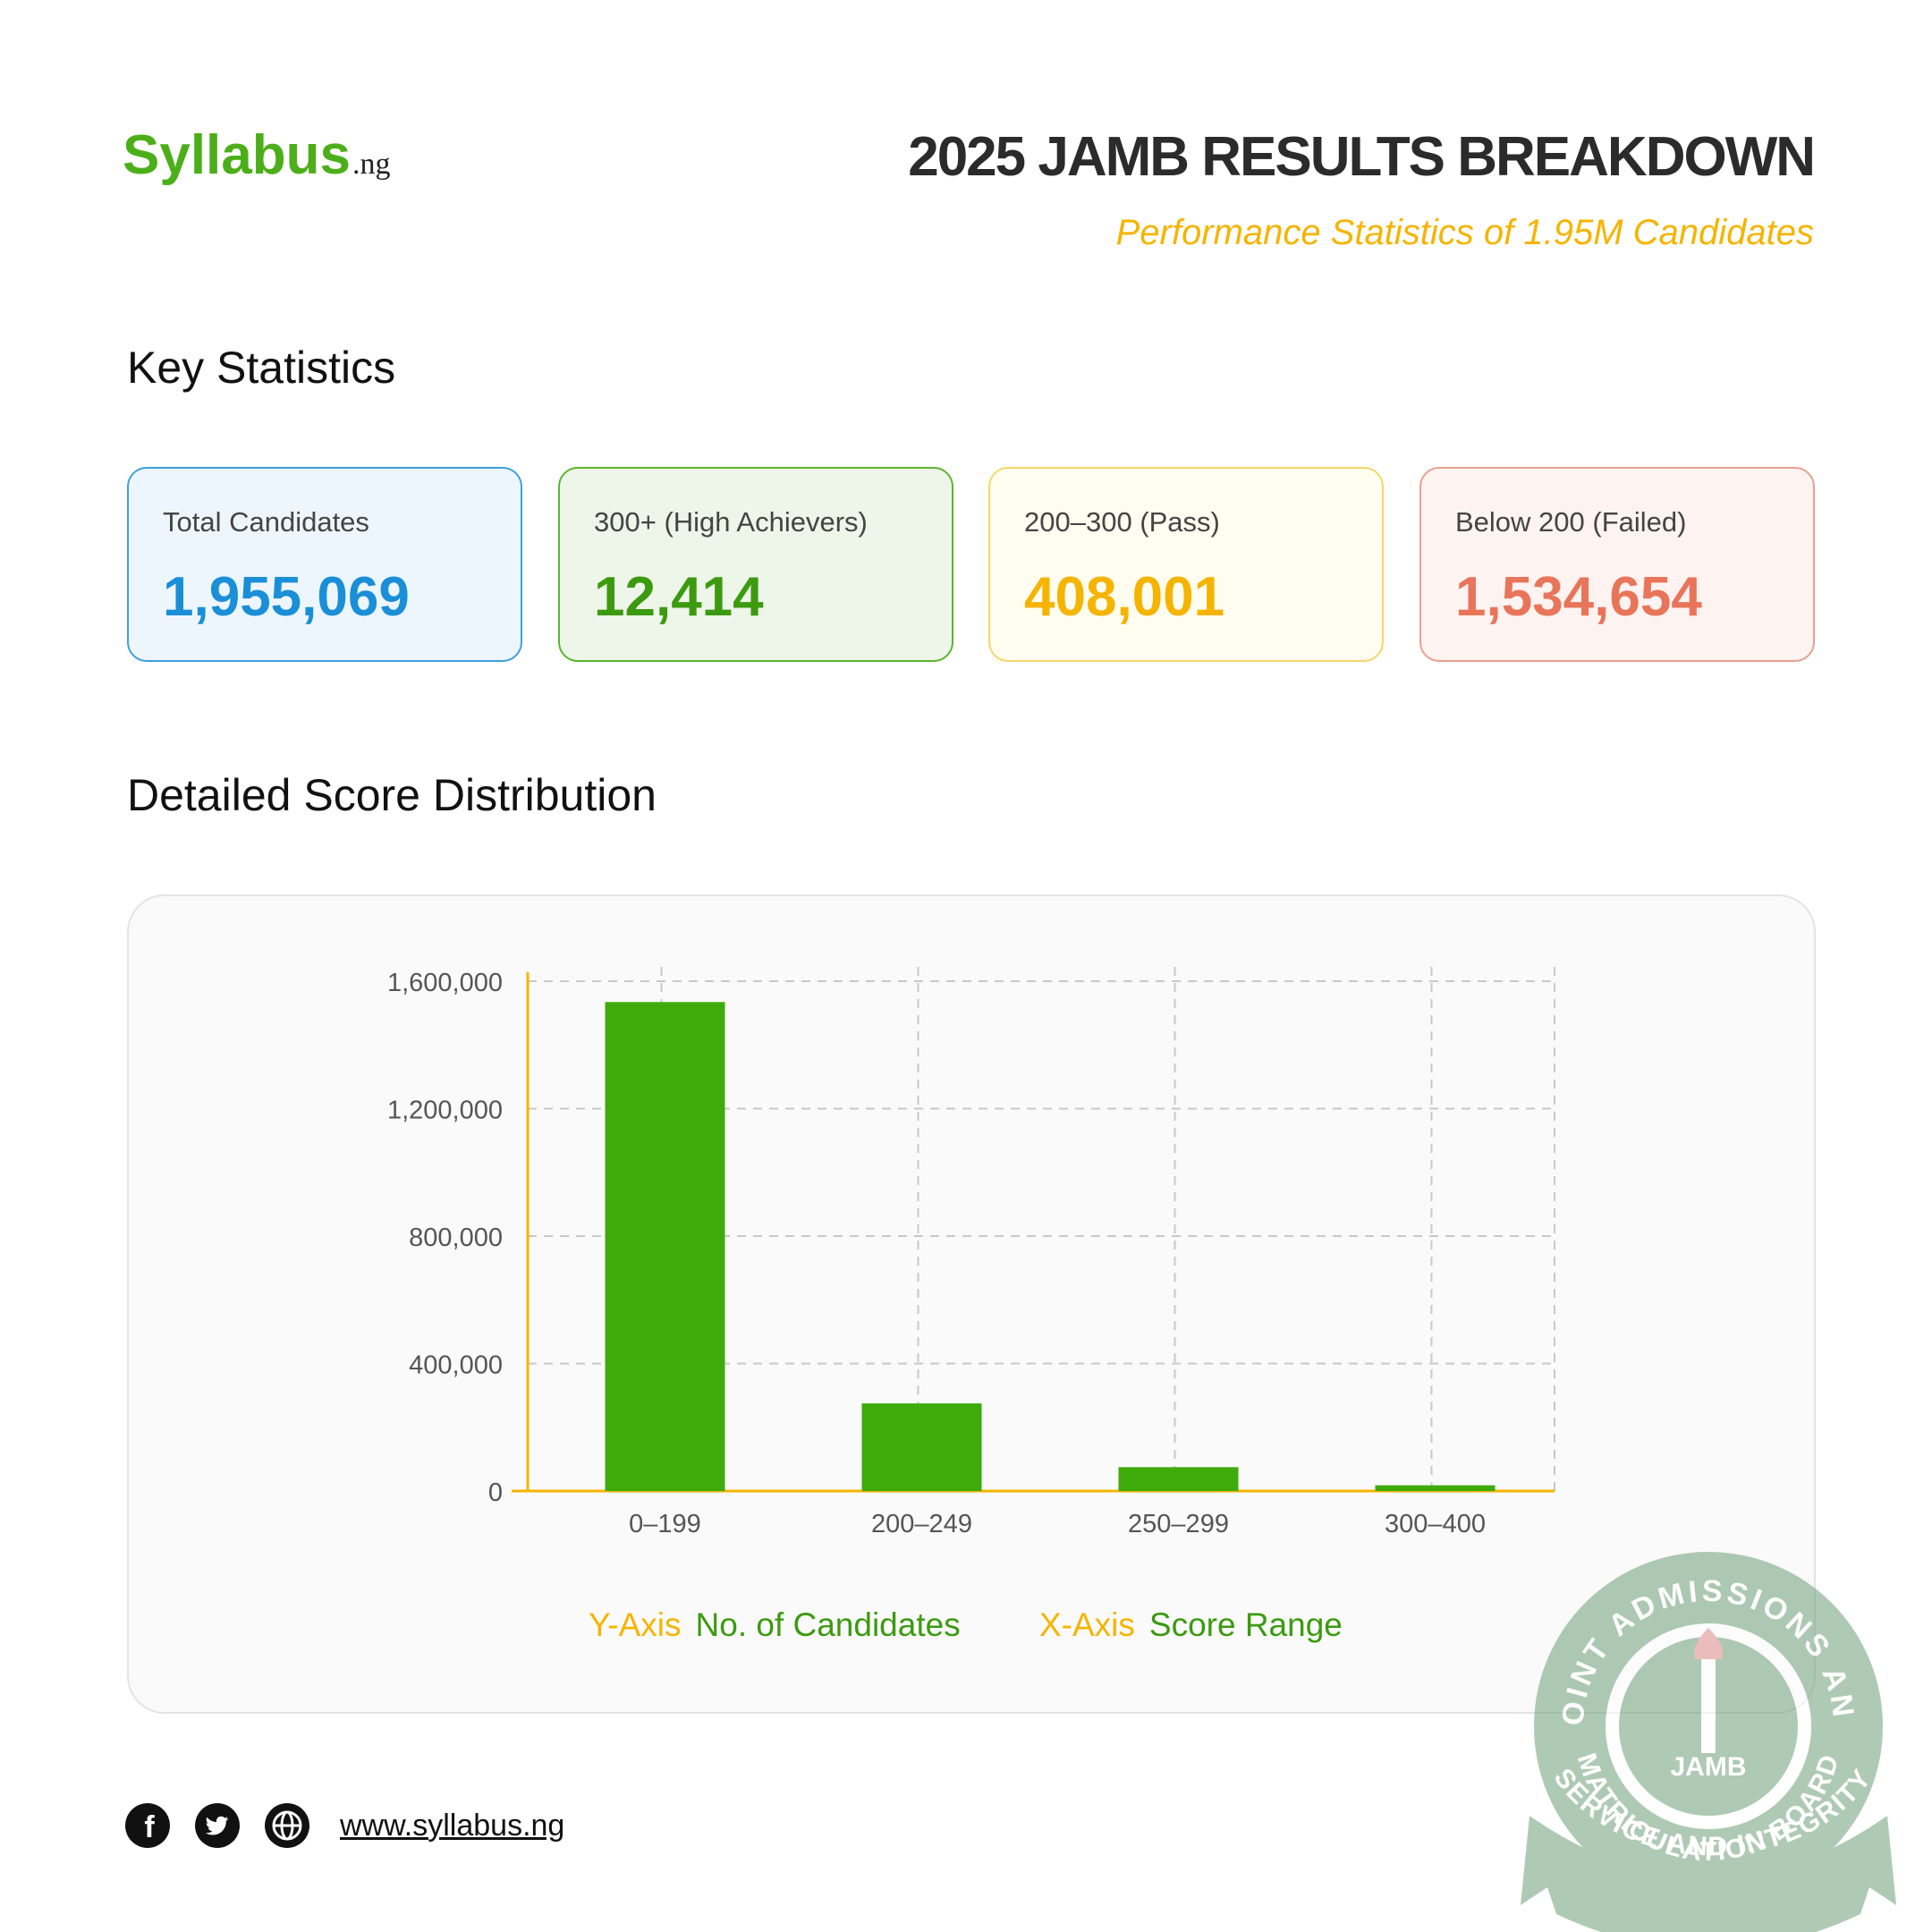 Image resolution: width=1932 pixels, height=1932 pixels. What do you see at coordinates (755, 564) in the screenshot?
I see `stat-card-high-achievers: 300+ (High Achievers) 12,414` at bounding box center [755, 564].